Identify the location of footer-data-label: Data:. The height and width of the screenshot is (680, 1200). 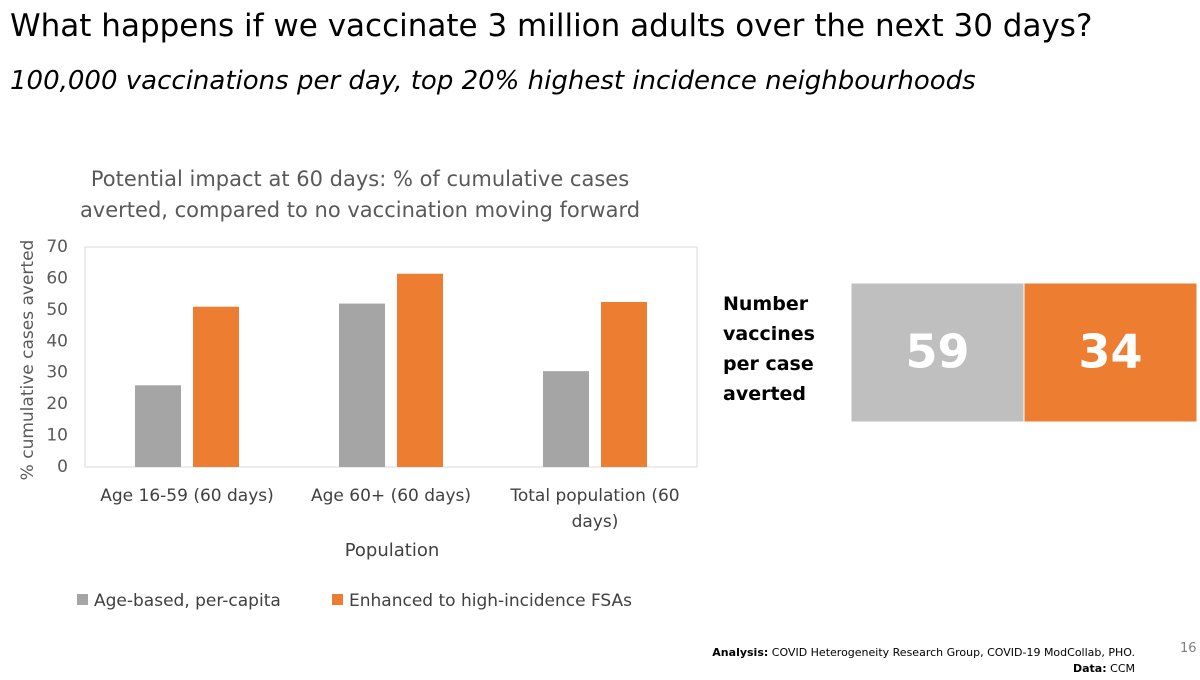
(1090, 668).